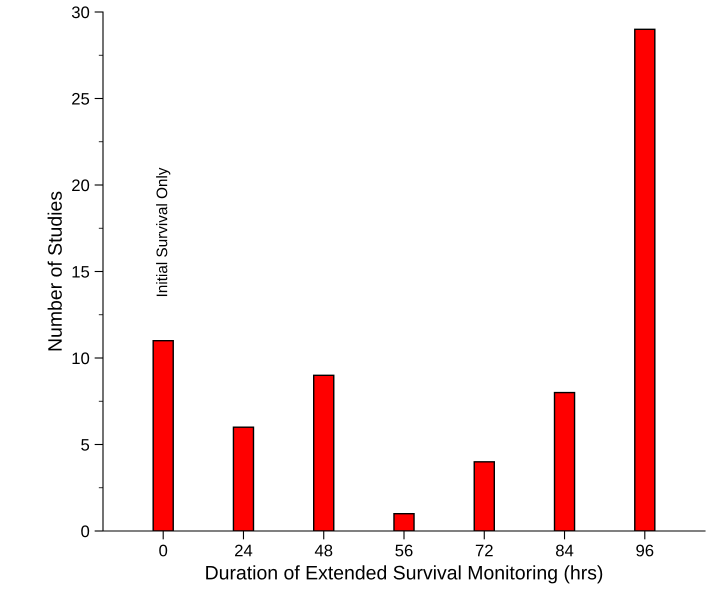 The height and width of the screenshot is (597, 707). I want to click on y-tick-label: 25, so click(81, 98).